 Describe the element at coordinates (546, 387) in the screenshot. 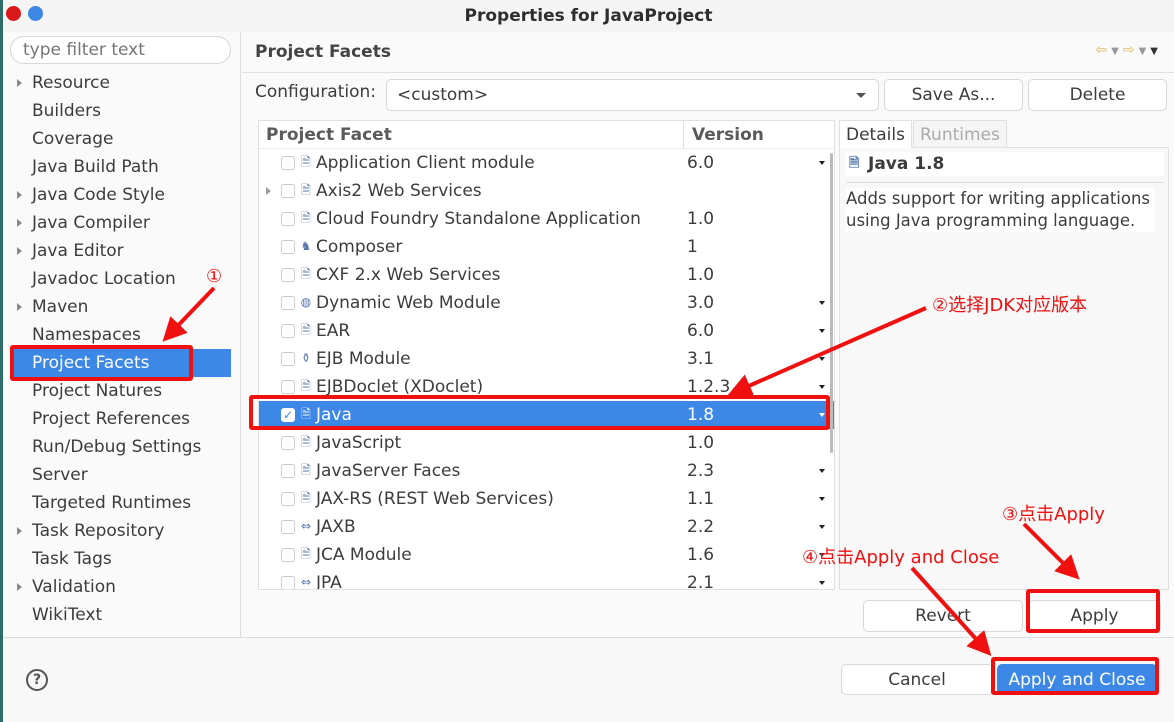

I see `table-row: 🗎 EJBDoclet (XDoclet) 1.2.3` at that location.